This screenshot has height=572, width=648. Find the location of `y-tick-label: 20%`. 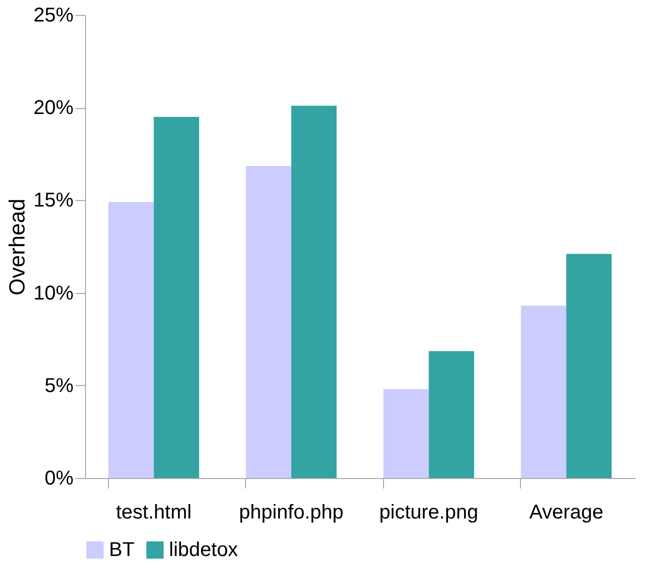

y-tick-label: 20% is located at coordinates (53, 108).